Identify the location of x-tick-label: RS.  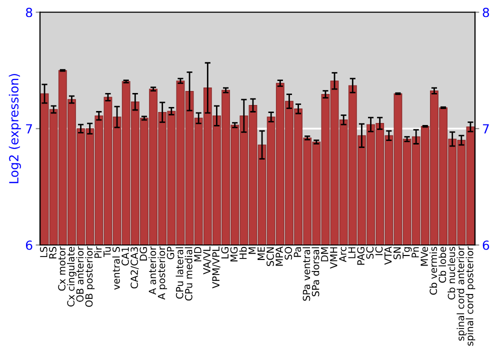
(52, 252).